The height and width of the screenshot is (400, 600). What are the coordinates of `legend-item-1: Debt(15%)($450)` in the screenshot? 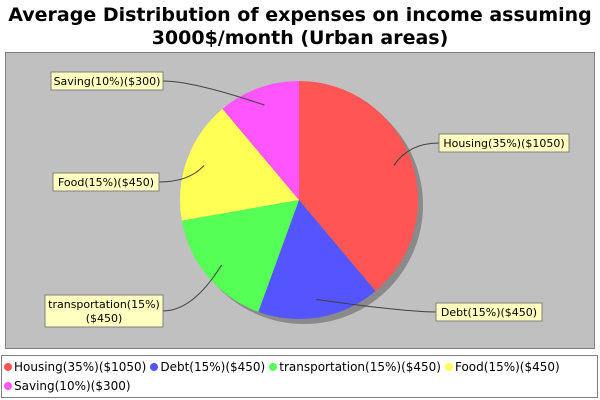 It's located at (207, 367).